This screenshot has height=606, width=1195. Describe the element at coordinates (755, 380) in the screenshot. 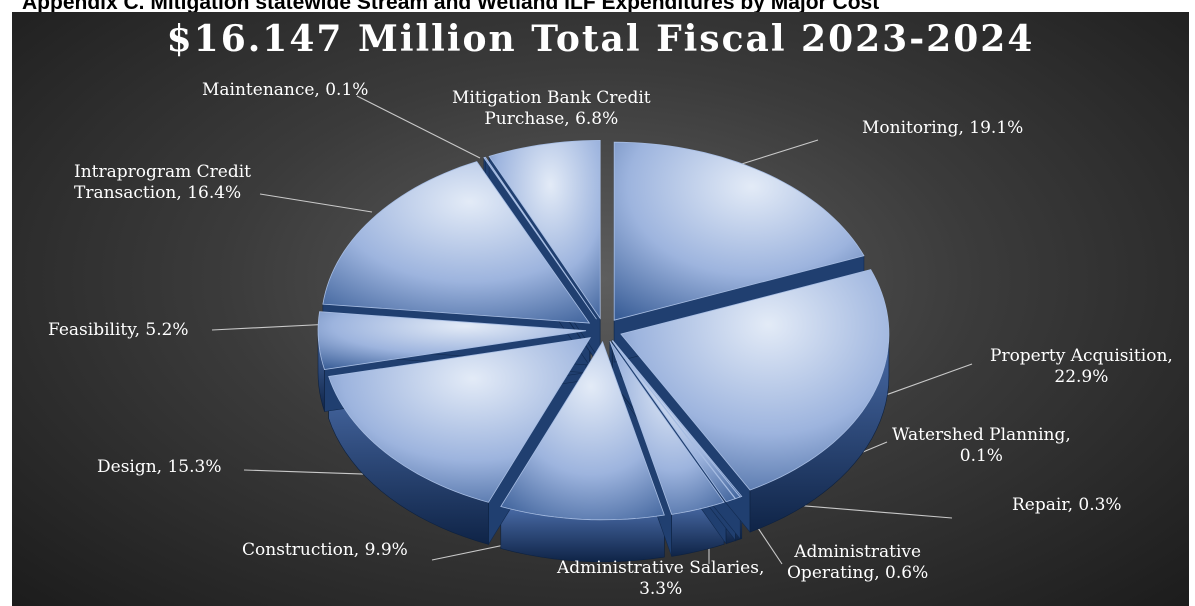

I see `slice-property-acquisition` at that location.